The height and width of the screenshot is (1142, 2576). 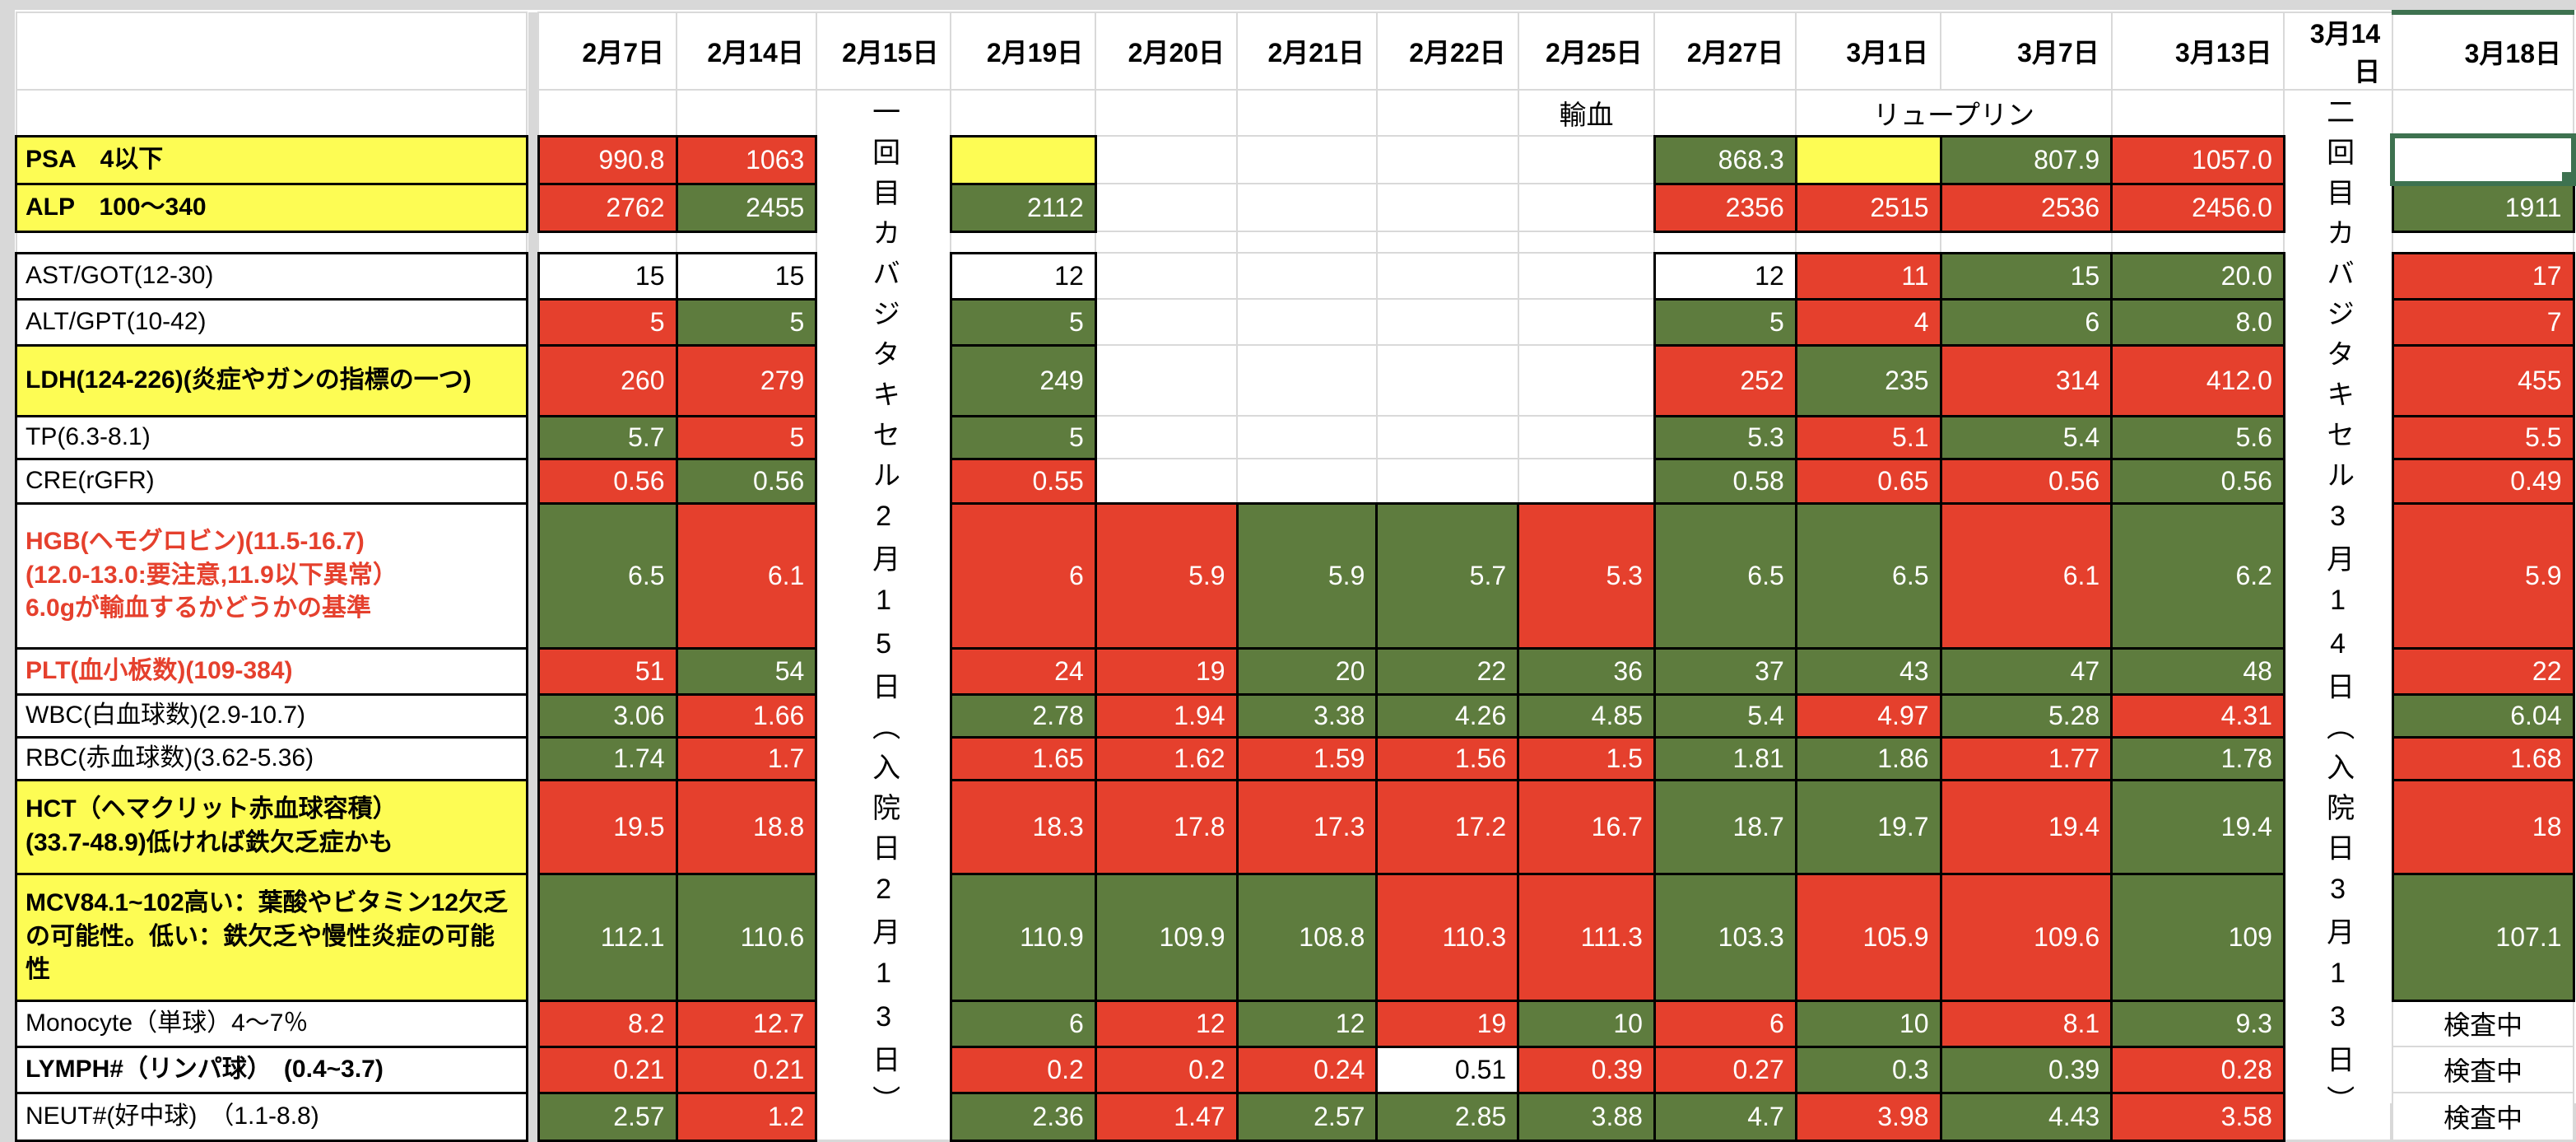 What do you see at coordinates (271, 380) in the screenshot?
I see `row-label: LDH(124-226)(炎症やガンの指標の一つ)` at bounding box center [271, 380].